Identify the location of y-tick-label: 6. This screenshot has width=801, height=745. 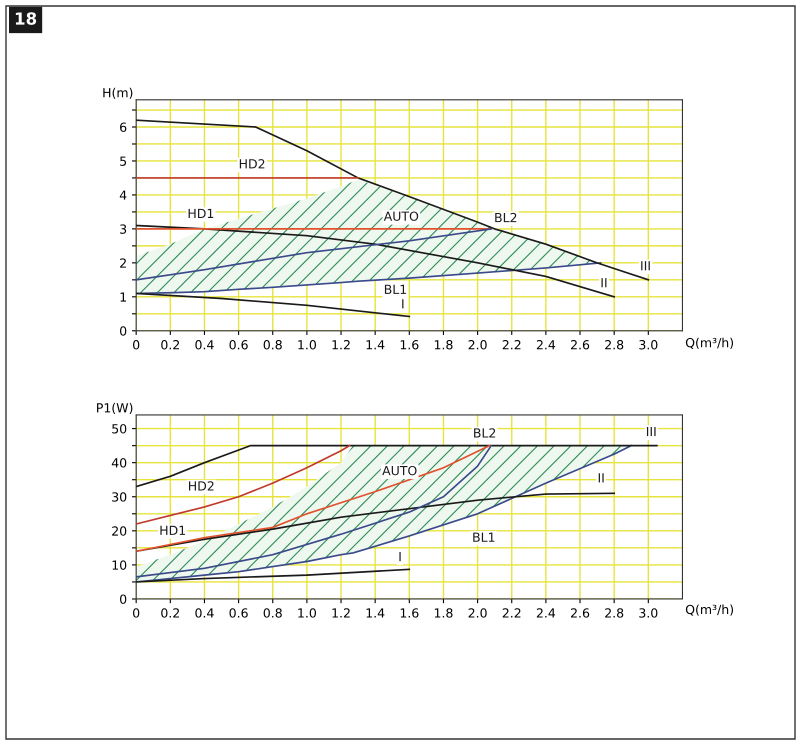
(123, 127).